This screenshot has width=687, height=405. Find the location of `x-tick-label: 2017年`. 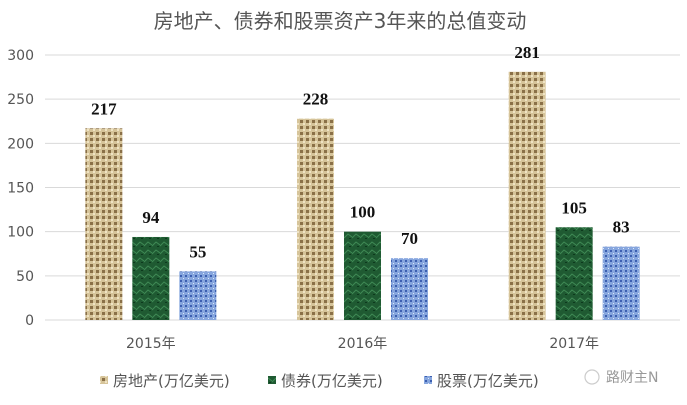

x-tick-label: 2017年 is located at coordinates (574, 344).